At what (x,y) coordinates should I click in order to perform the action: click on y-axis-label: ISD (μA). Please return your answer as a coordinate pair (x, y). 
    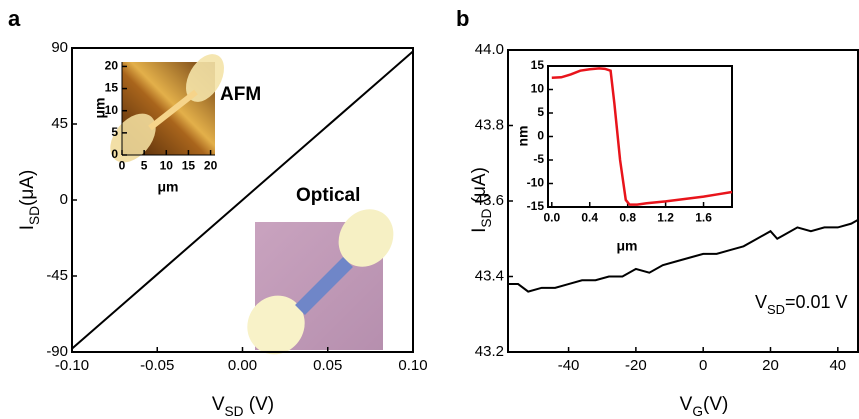
    Looking at the image, I should click on (481, 200).